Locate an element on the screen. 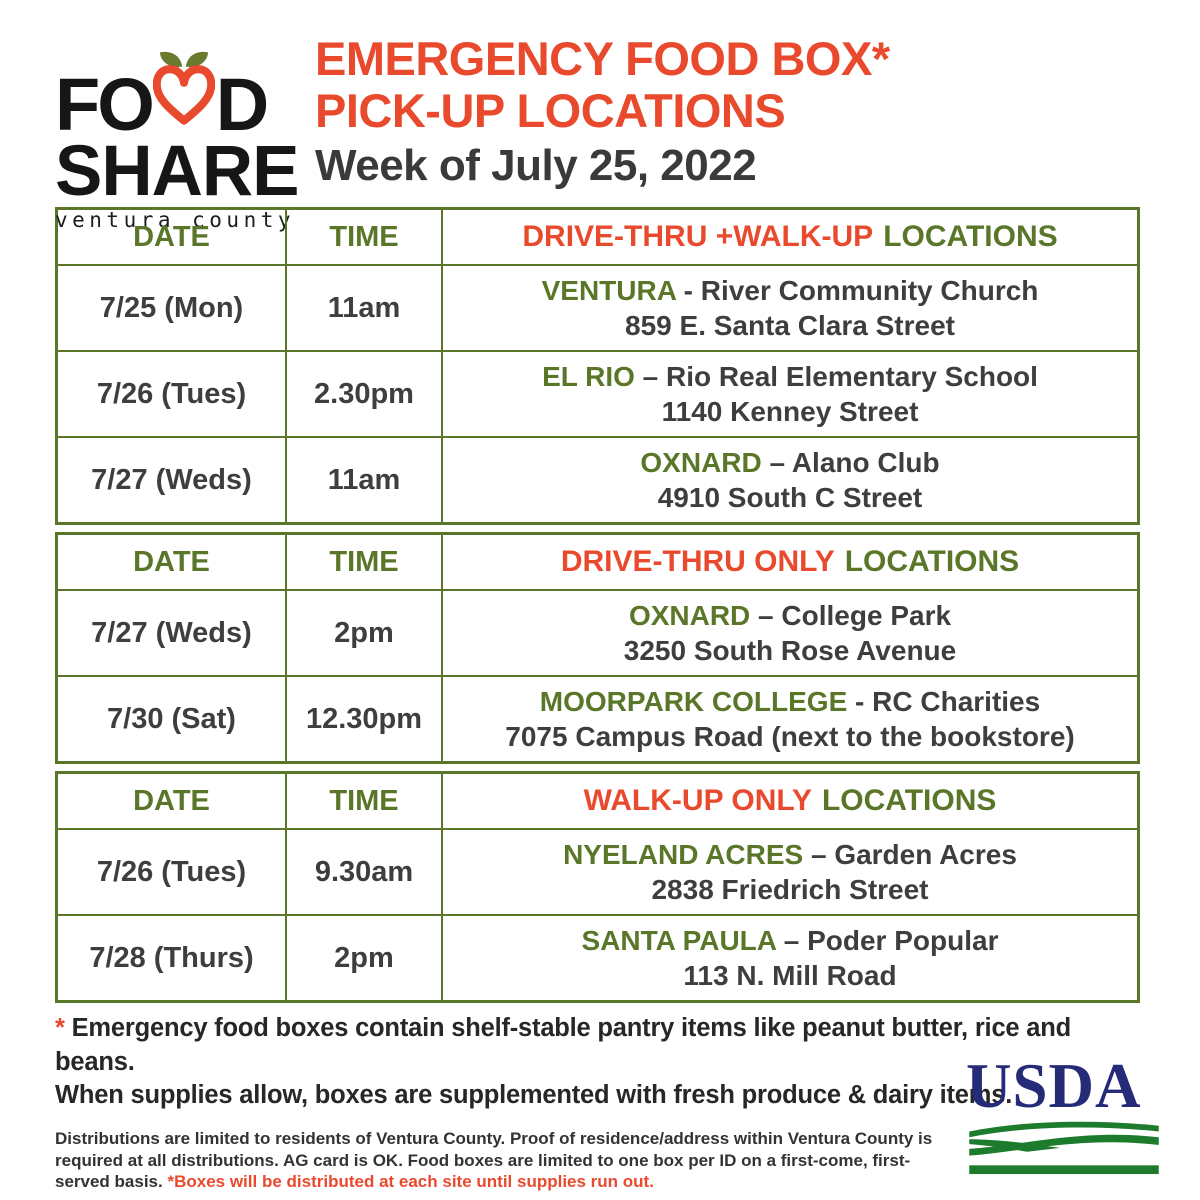 The width and height of the screenshot is (1200, 1200). logo-word-food: FO D is located at coordinates (174, 97).